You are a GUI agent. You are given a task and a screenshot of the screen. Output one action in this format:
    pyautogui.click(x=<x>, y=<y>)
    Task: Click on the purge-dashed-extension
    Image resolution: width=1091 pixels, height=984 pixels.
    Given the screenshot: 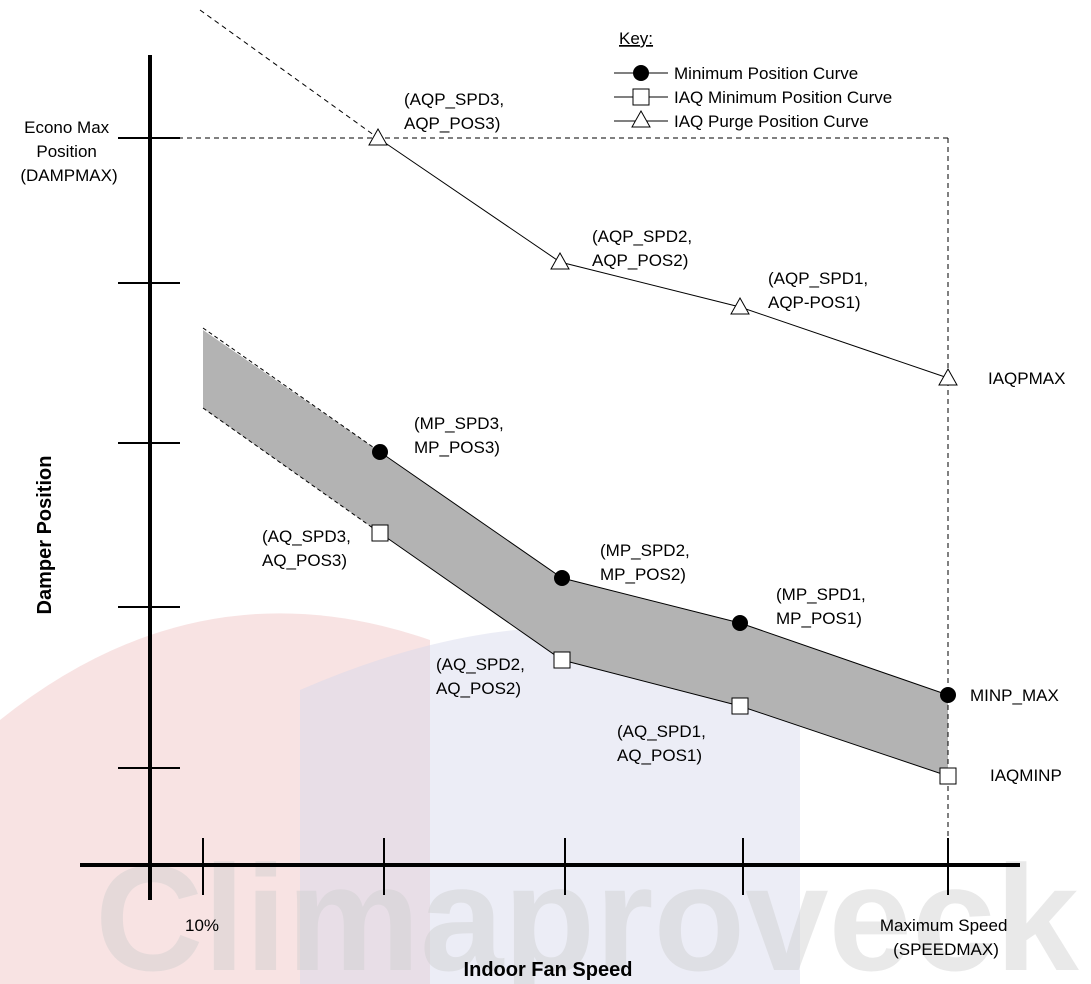 What is the action you would take?
    pyautogui.click(x=289, y=74)
    